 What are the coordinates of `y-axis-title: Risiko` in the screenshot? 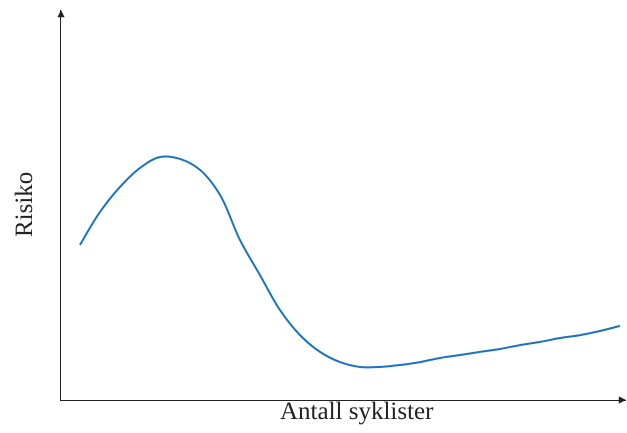 It's located at (24, 204).